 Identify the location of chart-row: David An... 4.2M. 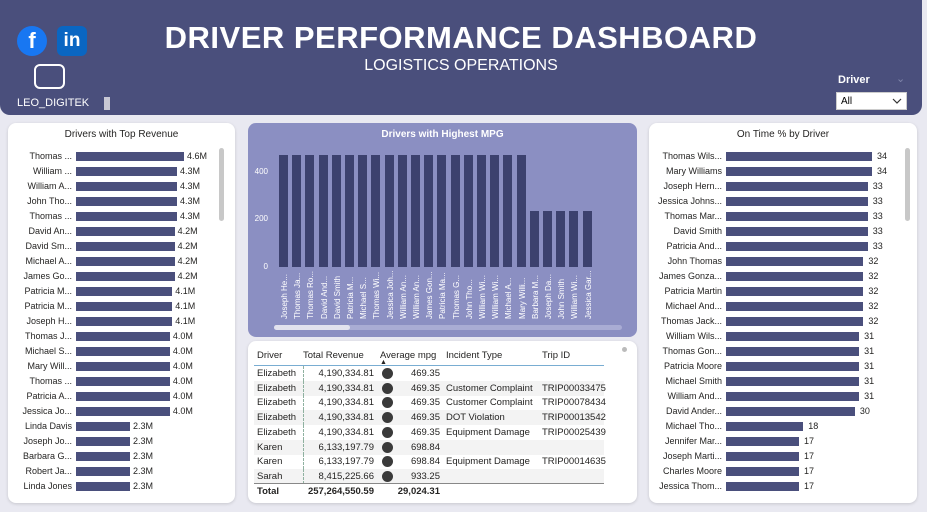
(113, 231).